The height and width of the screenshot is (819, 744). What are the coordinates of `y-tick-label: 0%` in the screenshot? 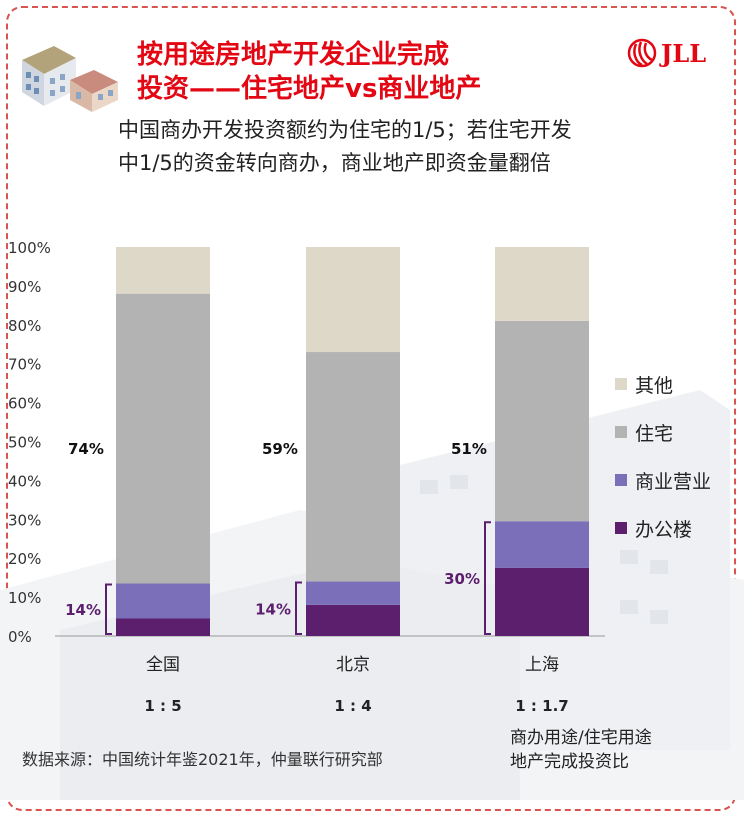 It's located at (20, 637).